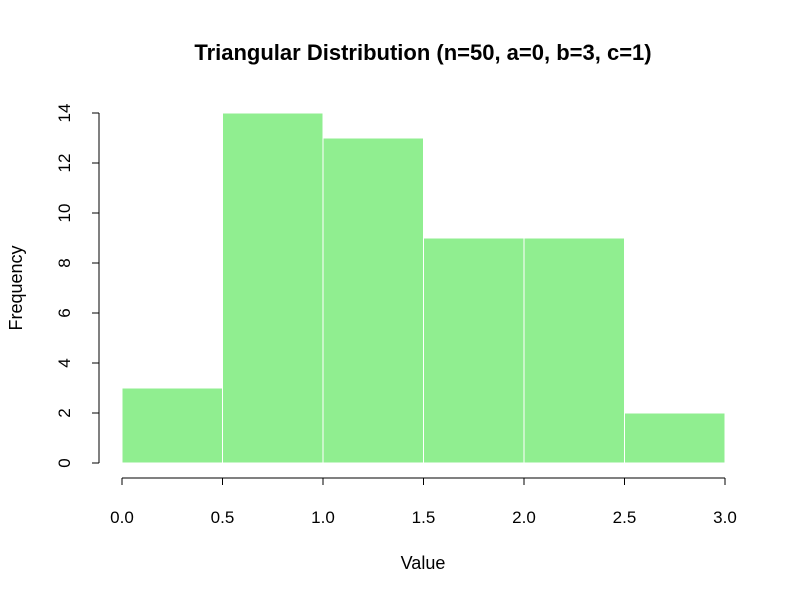  I want to click on y-tick-label: 14, so click(64, 113).